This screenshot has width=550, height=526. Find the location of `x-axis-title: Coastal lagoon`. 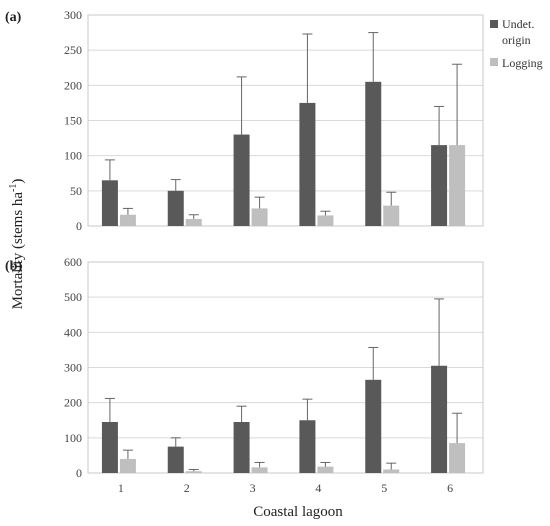

x-axis-title: Coastal lagoon is located at coordinates (298, 512).